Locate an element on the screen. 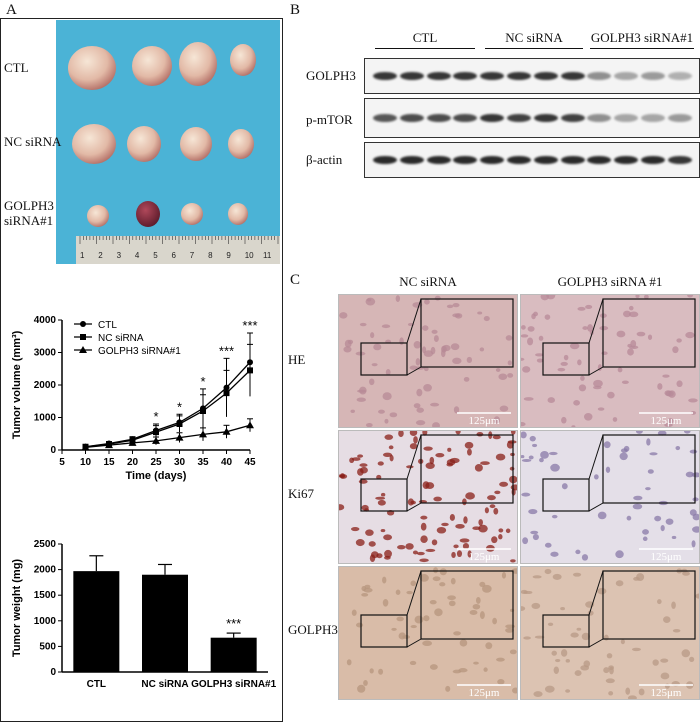 The image size is (700, 727). legend-label: CTL is located at coordinates (107, 325).